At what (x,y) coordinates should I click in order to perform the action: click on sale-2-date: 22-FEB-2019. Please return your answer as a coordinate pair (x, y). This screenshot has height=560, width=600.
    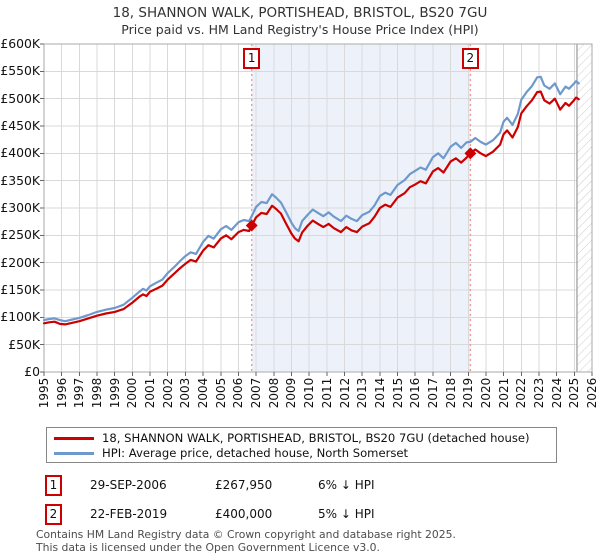
    Looking at the image, I should click on (129, 514).